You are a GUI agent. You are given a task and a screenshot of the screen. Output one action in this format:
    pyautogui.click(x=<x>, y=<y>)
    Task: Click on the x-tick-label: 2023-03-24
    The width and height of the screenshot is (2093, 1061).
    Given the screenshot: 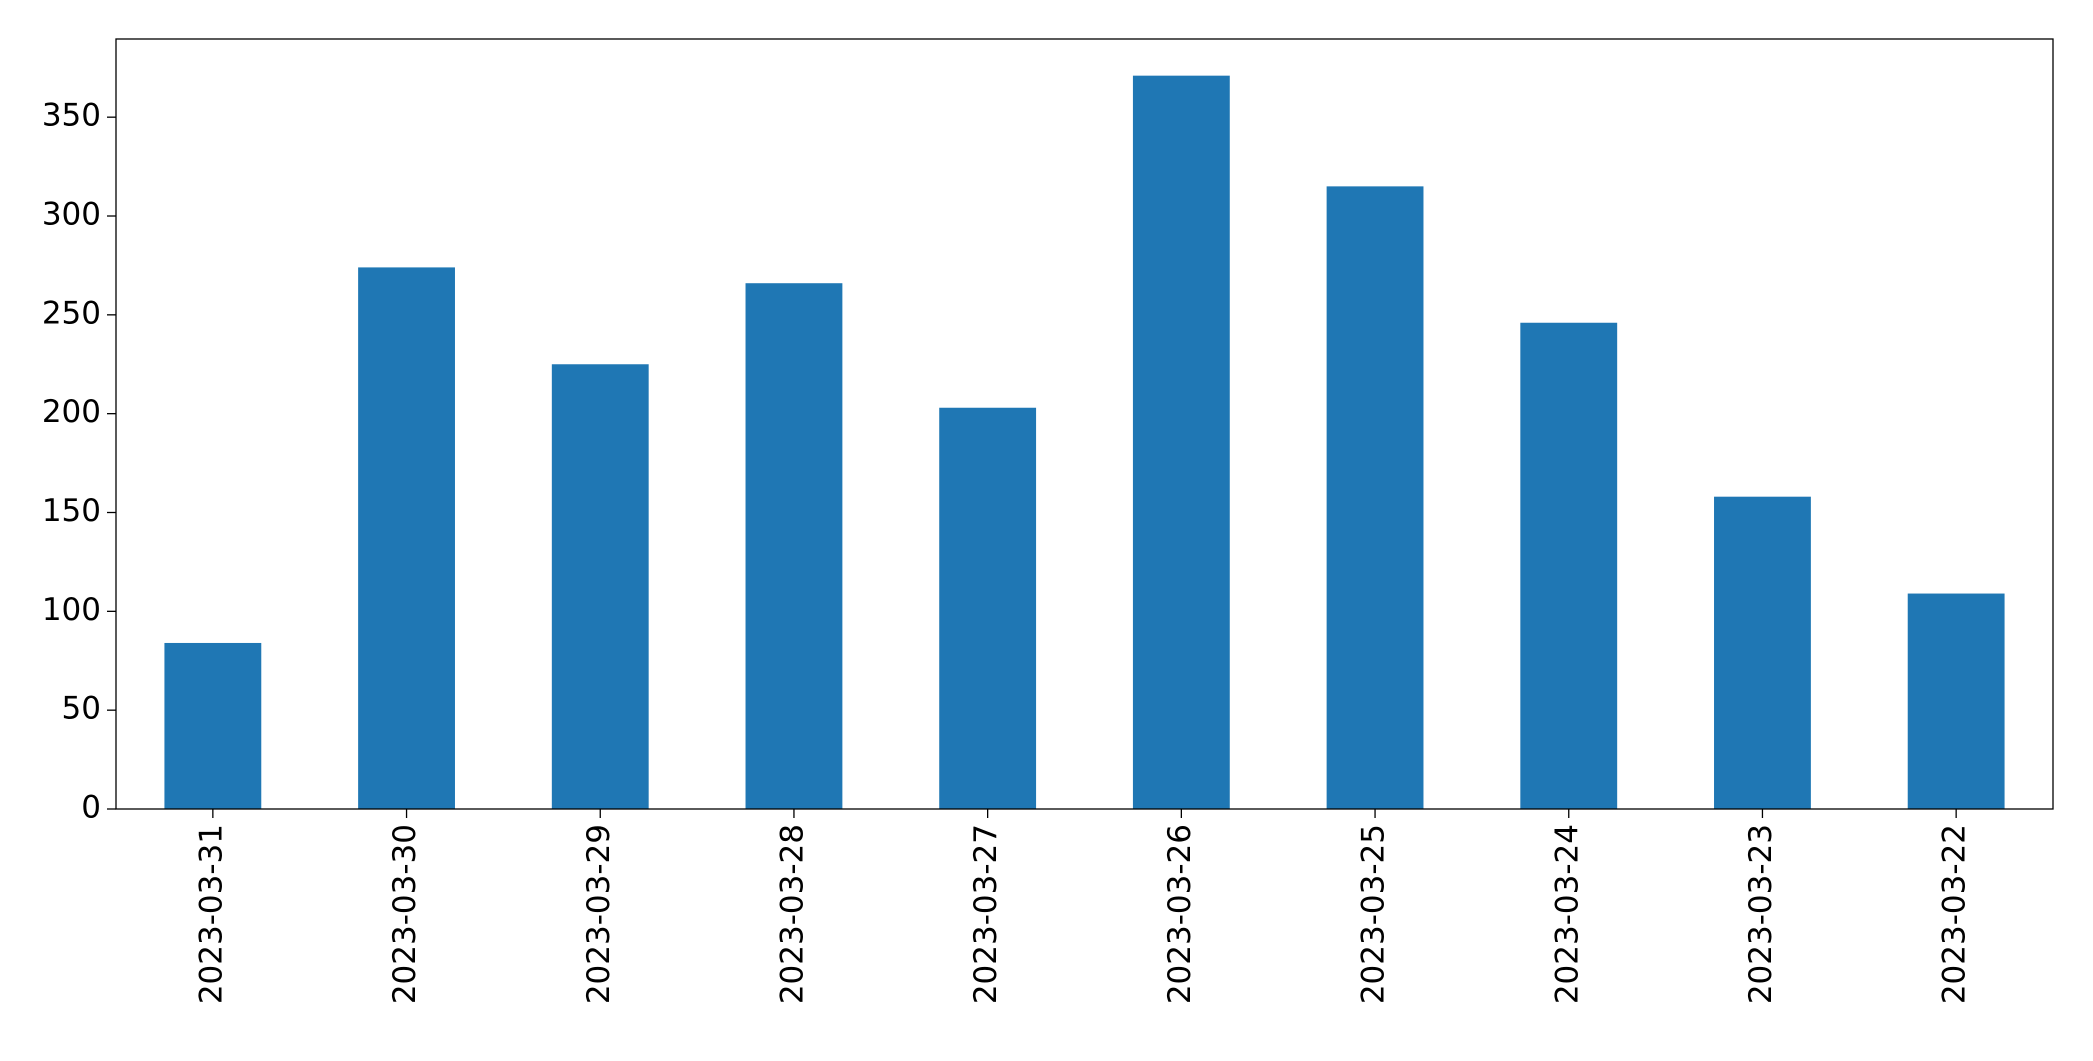 What is the action you would take?
    pyautogui.click(x=1567, y=914)
    